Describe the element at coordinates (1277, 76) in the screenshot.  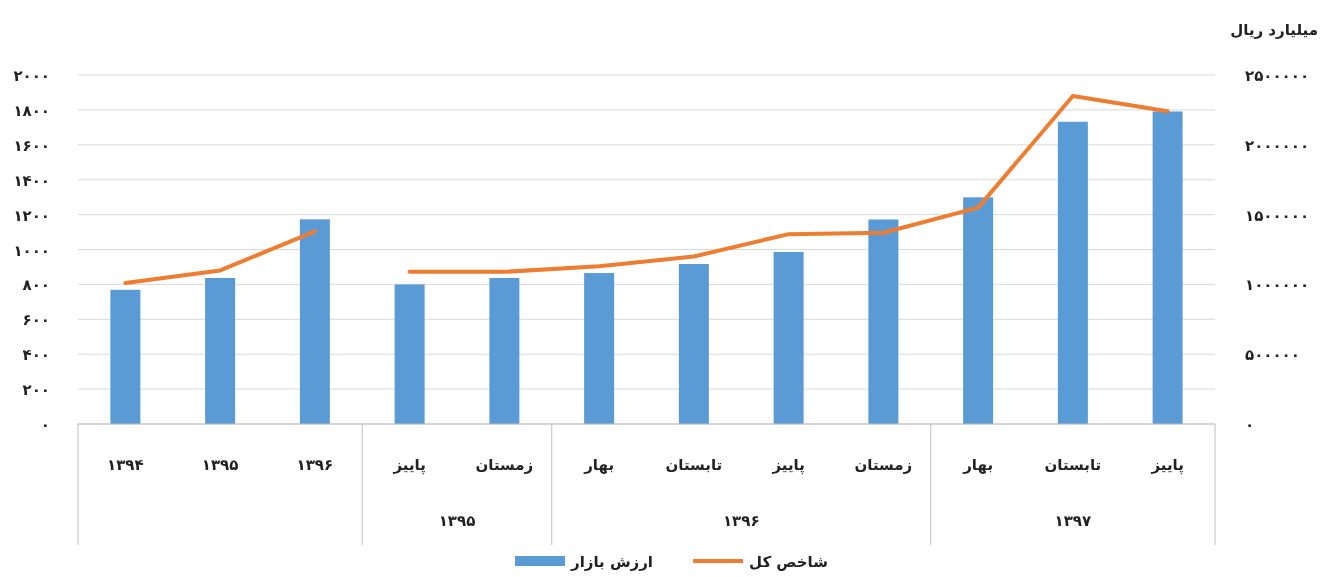
I see `y2-tick-label: ۲۵۰۰۰۰۰` at that location.